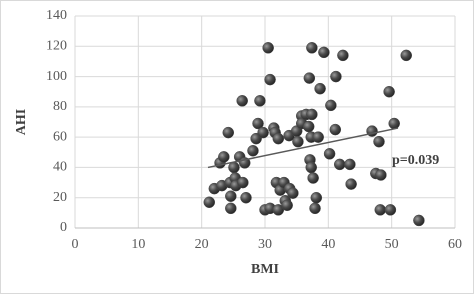 This screenshot has height=294, width=474. What do you see at coordinates (60, 136) in the screenshot?
I see `y-tick-label: 60` at bounding box center [60, 136].